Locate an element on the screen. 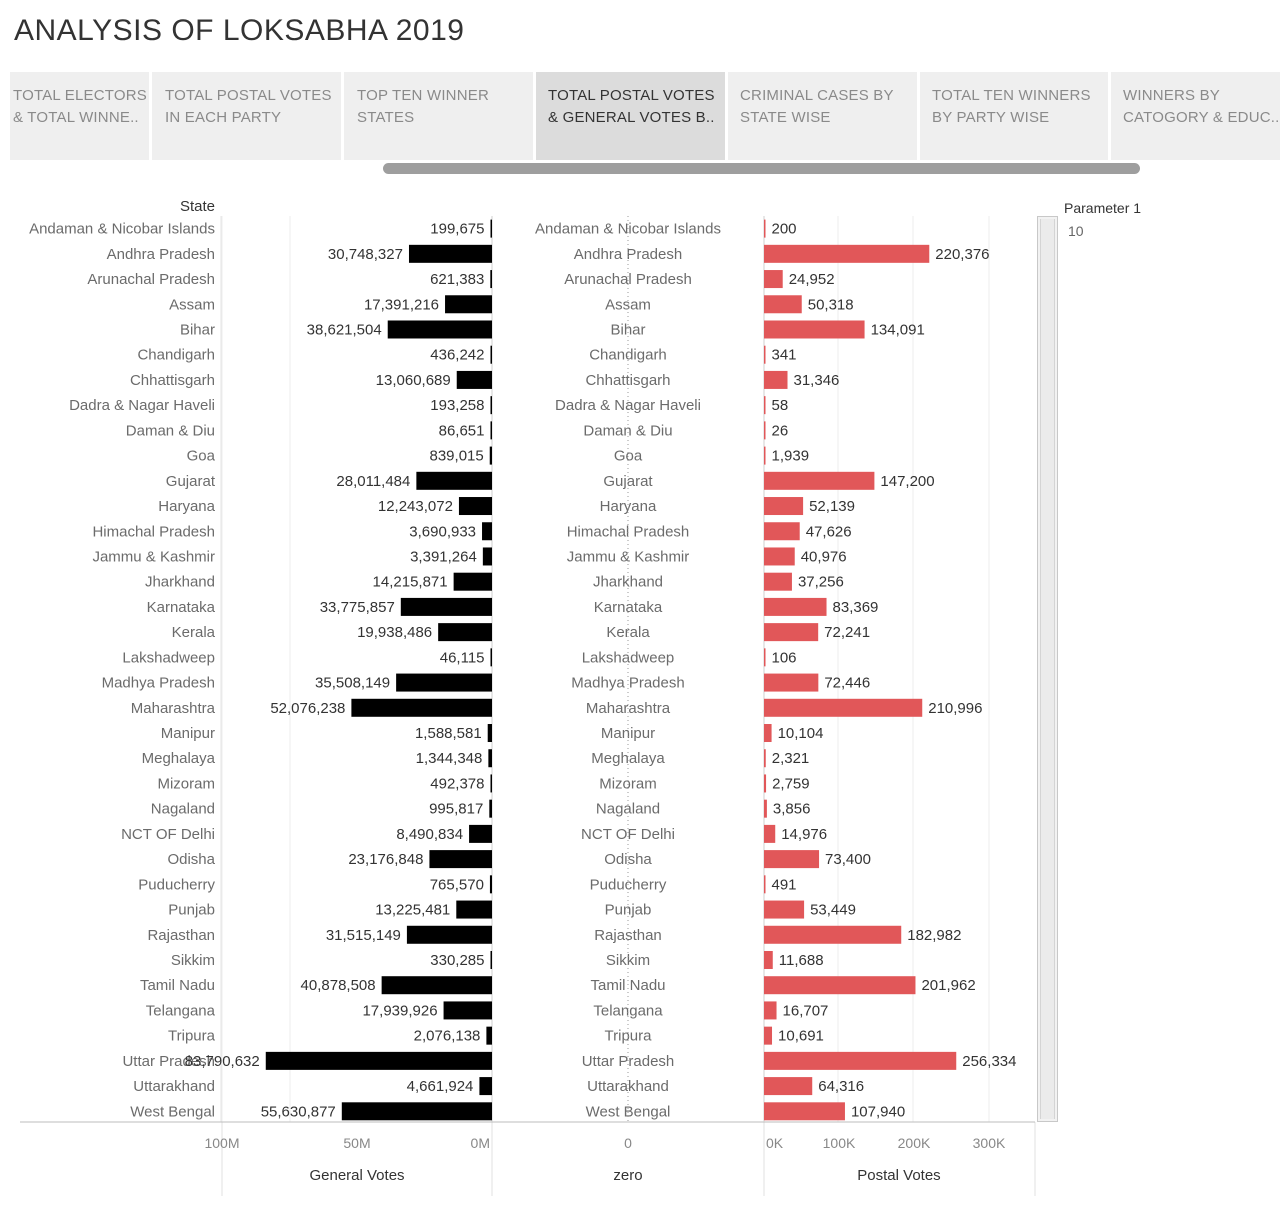 The height and width of the screenshot is (1214, 1280). tab-top-ten-winner-states: TOP TEN WINNER STATES is located at coordinates (438, 116).